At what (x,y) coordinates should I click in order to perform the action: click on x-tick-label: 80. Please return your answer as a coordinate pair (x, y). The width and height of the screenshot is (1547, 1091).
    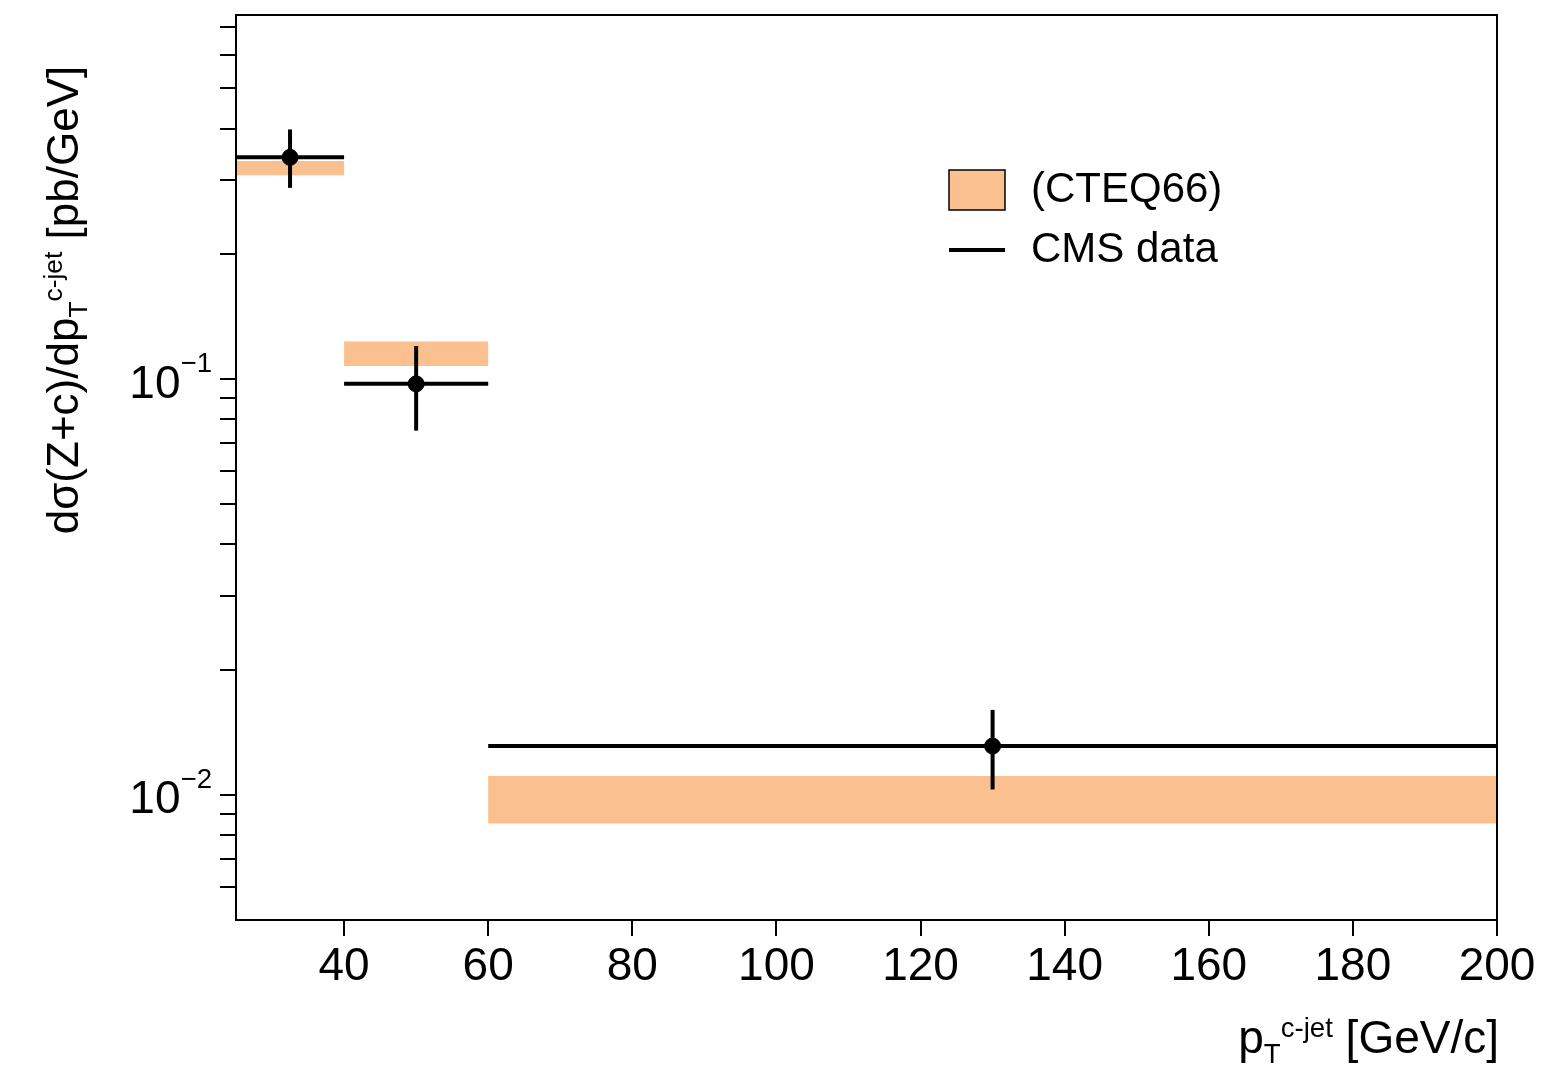
    Looking at the image, I should click on (632, 964).